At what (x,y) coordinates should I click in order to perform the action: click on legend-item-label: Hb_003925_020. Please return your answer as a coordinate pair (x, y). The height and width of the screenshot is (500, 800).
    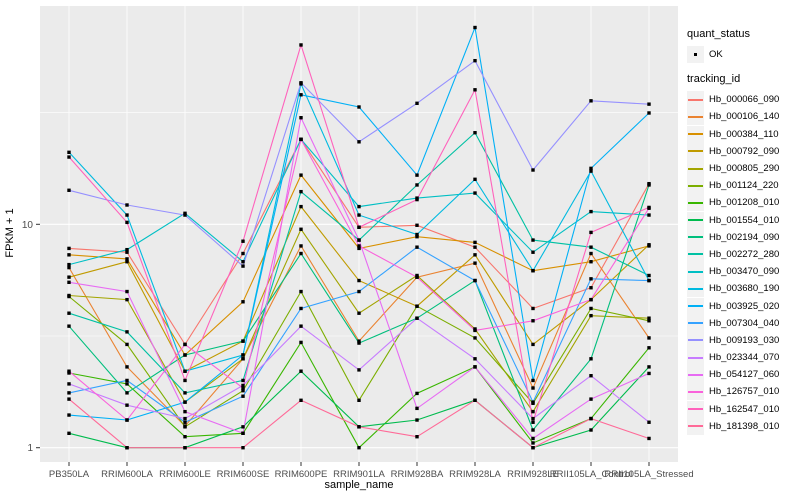
    Looking at the image, I should click on (744, 306).